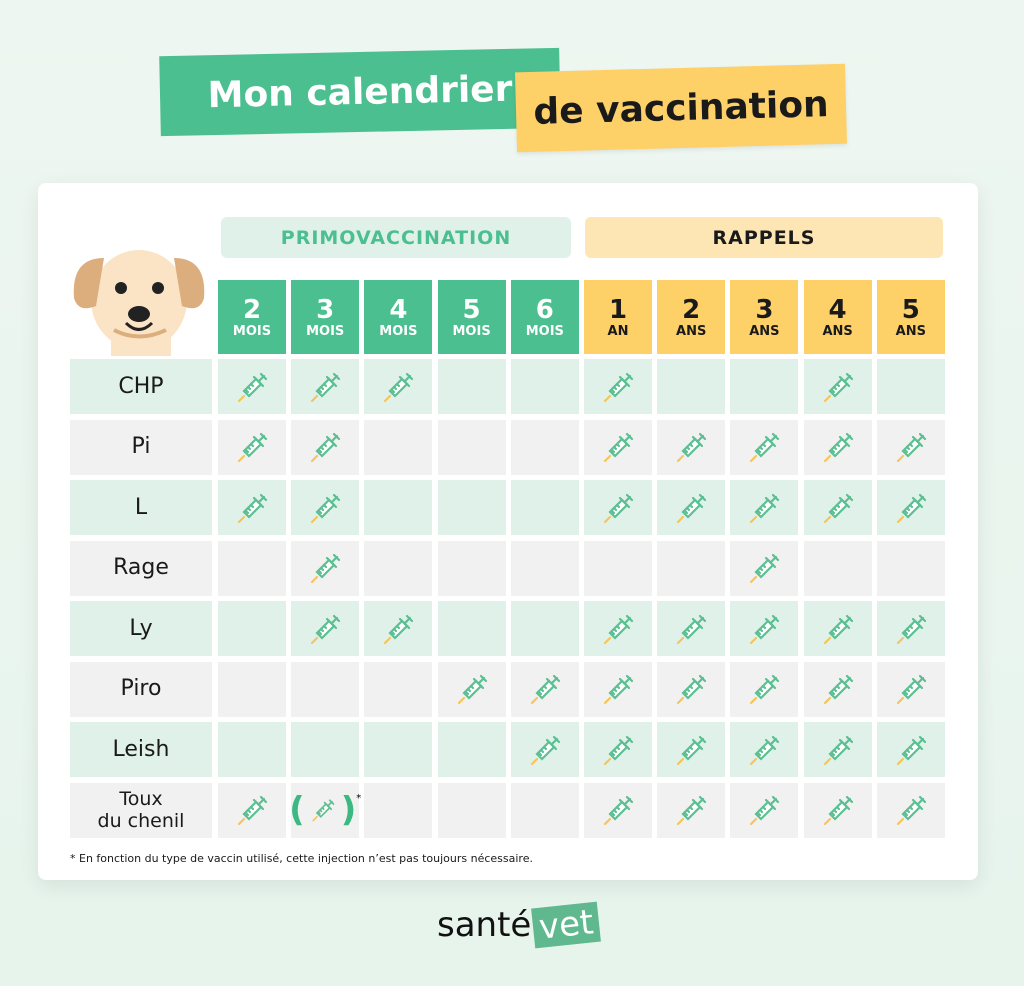  I want to click on column-header: 2 MOIS, so click(252, 317).